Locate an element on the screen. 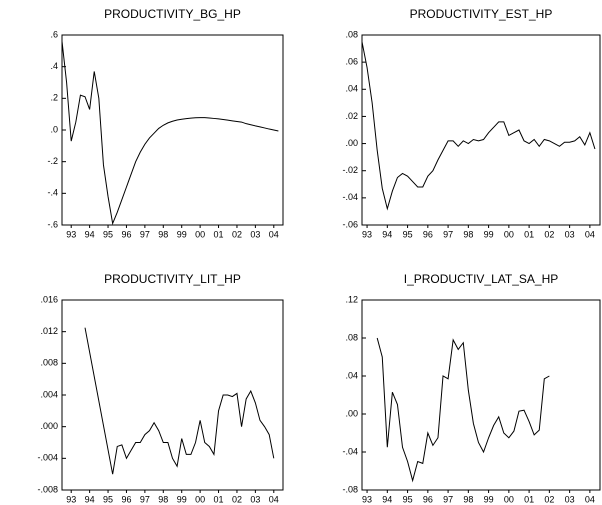 Image resolution: width=602 pixels, height=505 pixels. y-tick-label: .0 is located at coordinates (54, 129).